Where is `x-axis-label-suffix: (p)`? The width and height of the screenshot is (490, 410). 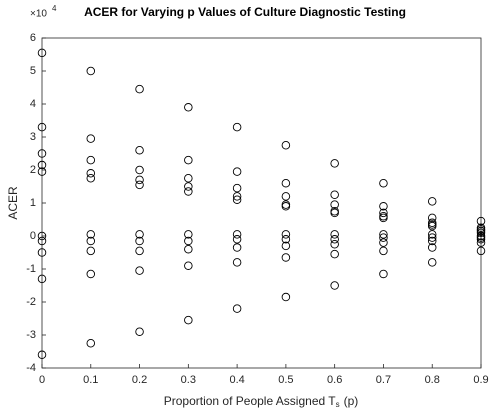
x-axis-label-suffix: (p) is located at coordinates (351, 401).